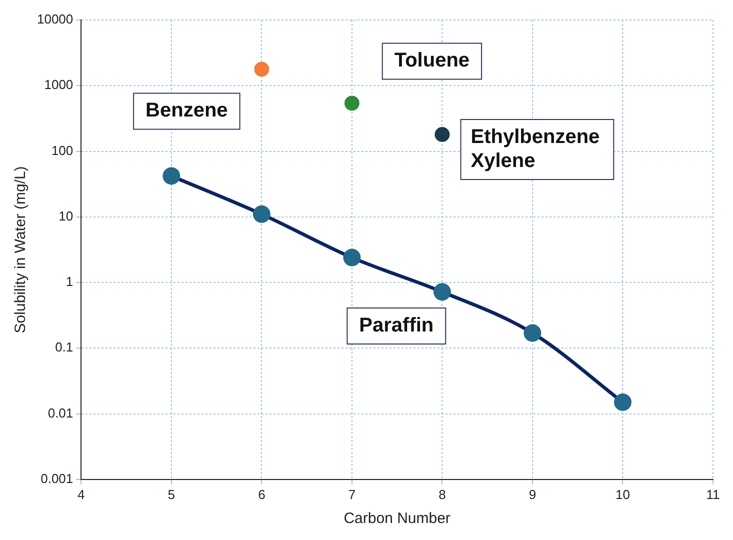  What do you see at coordinates (432, 61) in the screenshot?
I see `text: Toluene` at bounding box center [432, 61].